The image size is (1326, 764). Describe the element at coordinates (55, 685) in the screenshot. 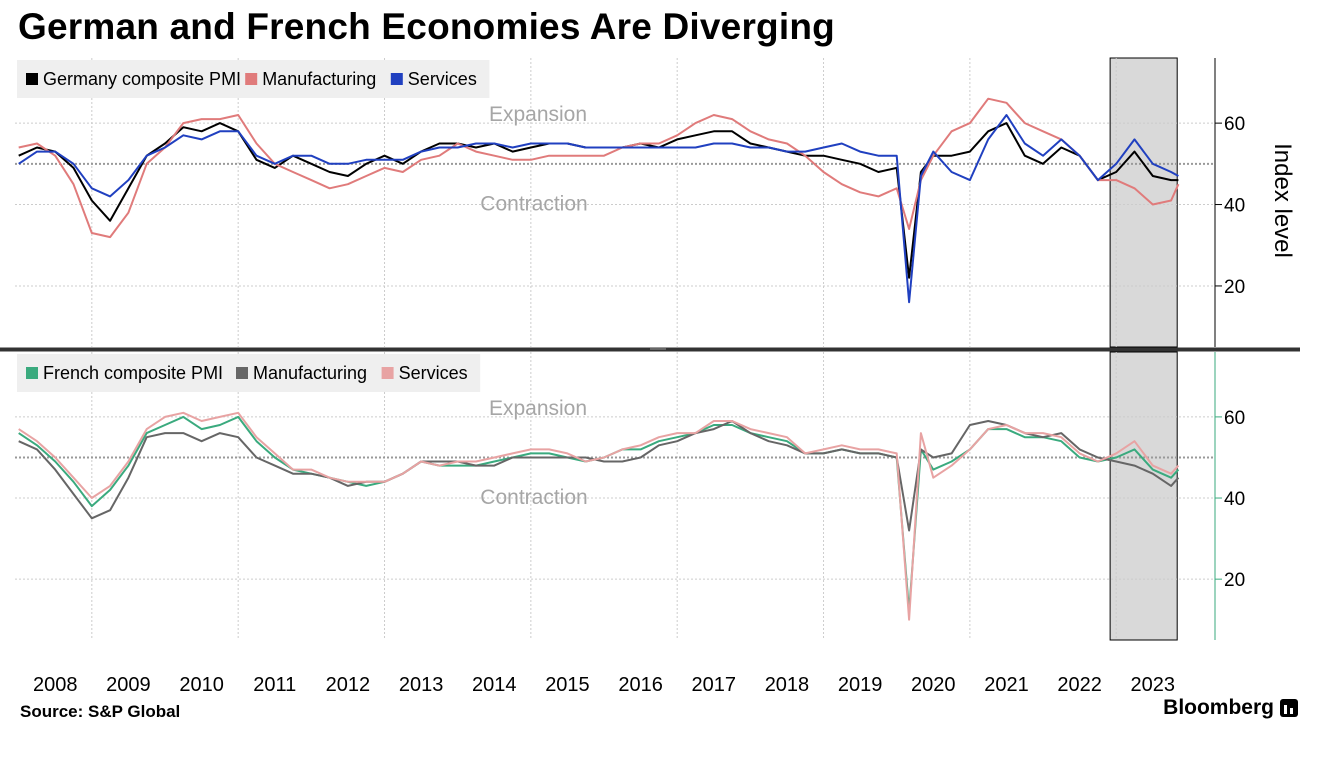

I see `x-tick-label: 2008` at that location.